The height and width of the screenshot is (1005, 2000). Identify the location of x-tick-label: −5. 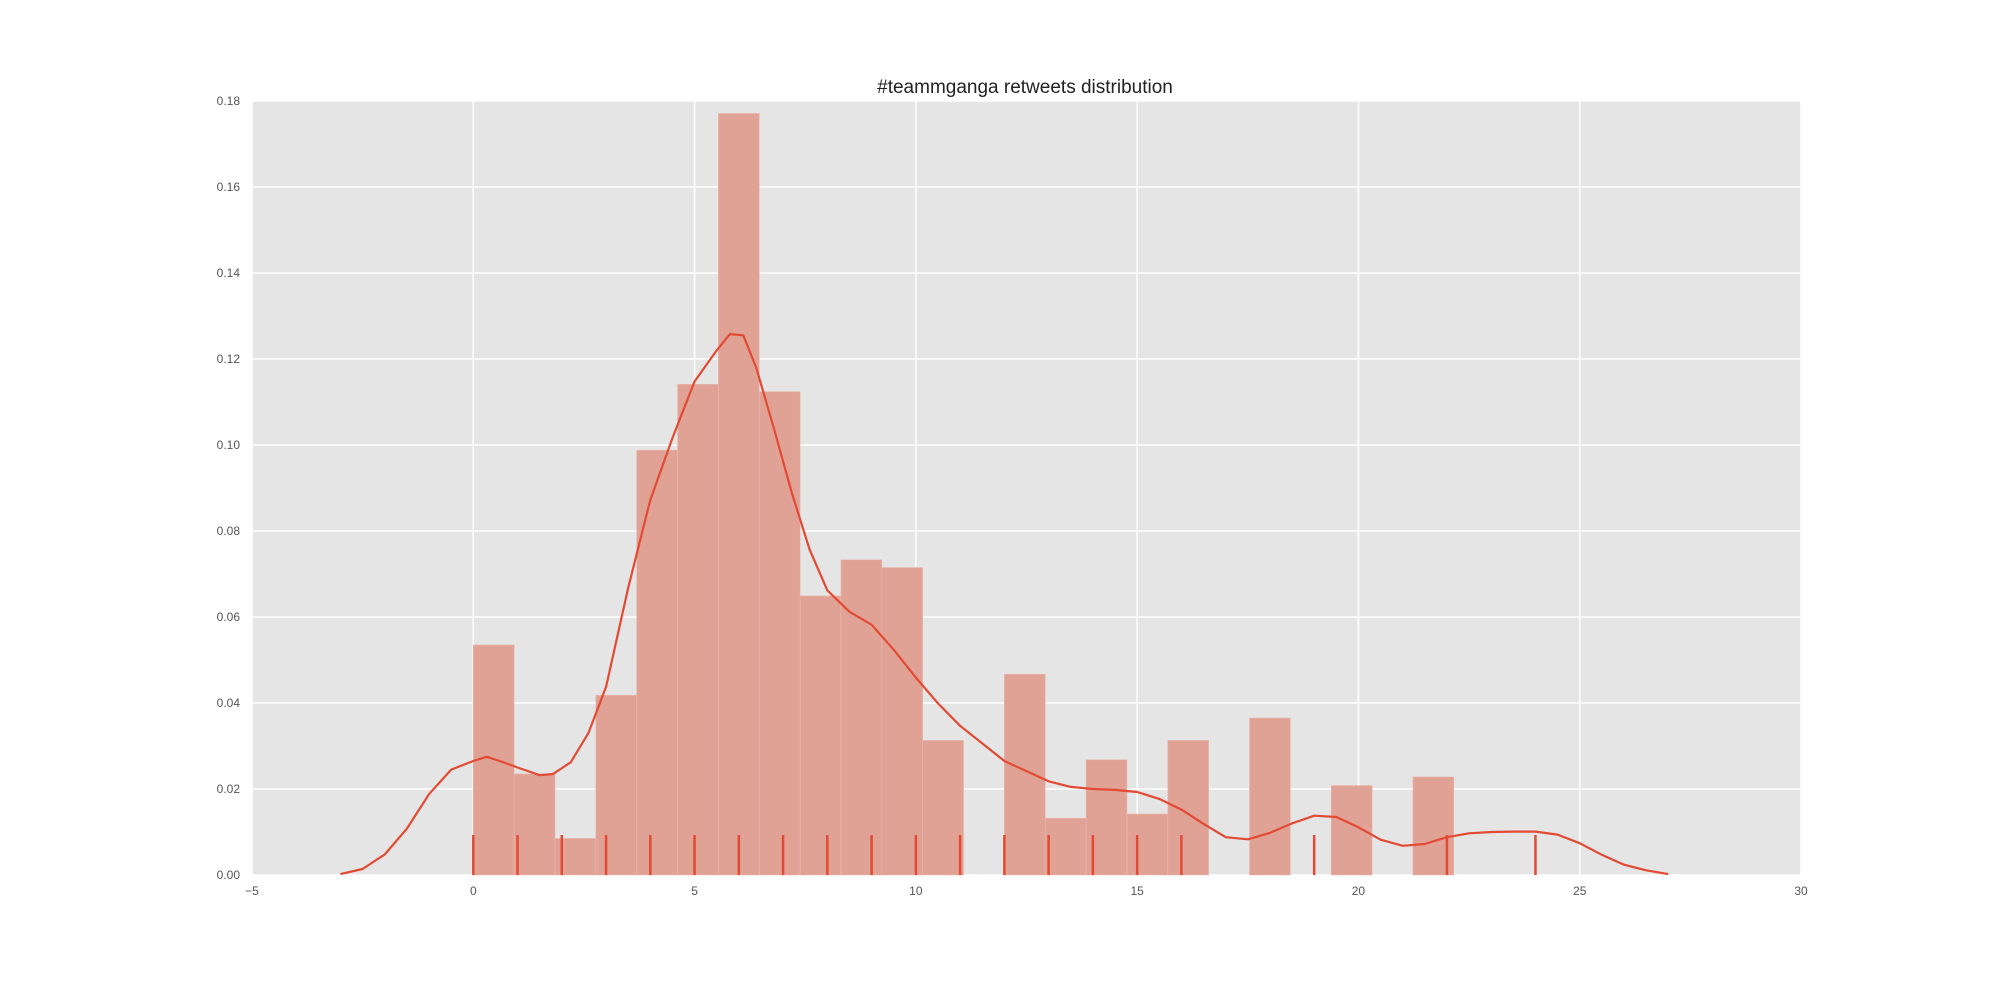
(252, 891).